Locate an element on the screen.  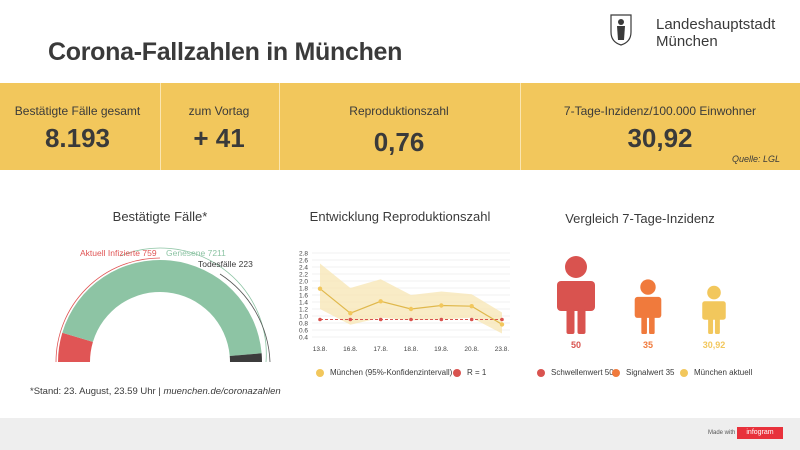
r-xtick-label: 13.8. is located at coordinates (320, 349).